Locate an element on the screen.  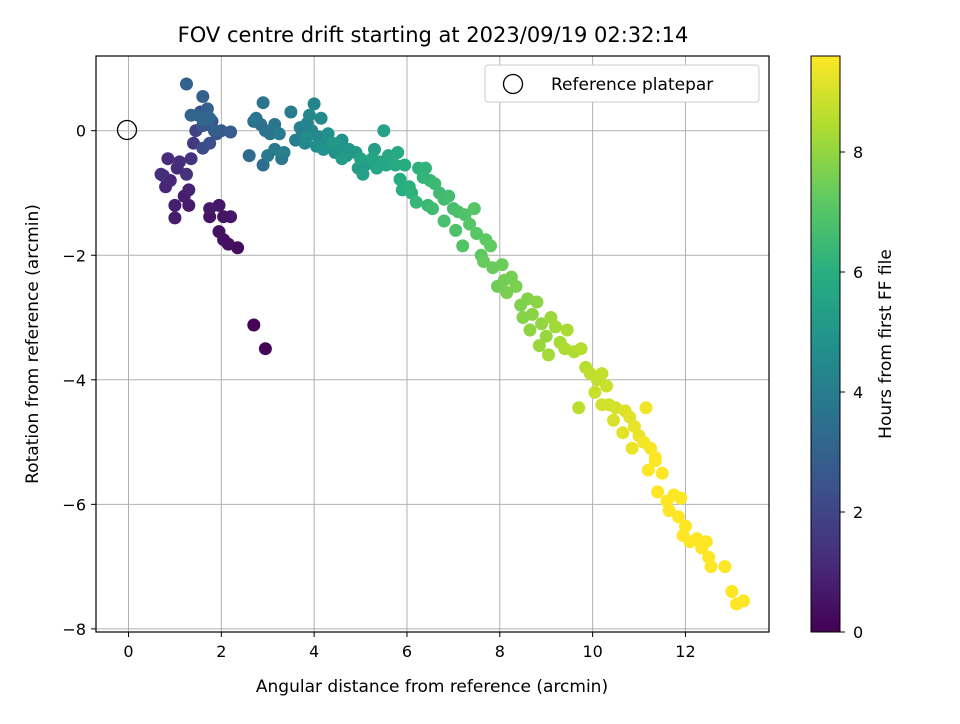
x-tick-label: 8 is located at coordinates (500, 651).